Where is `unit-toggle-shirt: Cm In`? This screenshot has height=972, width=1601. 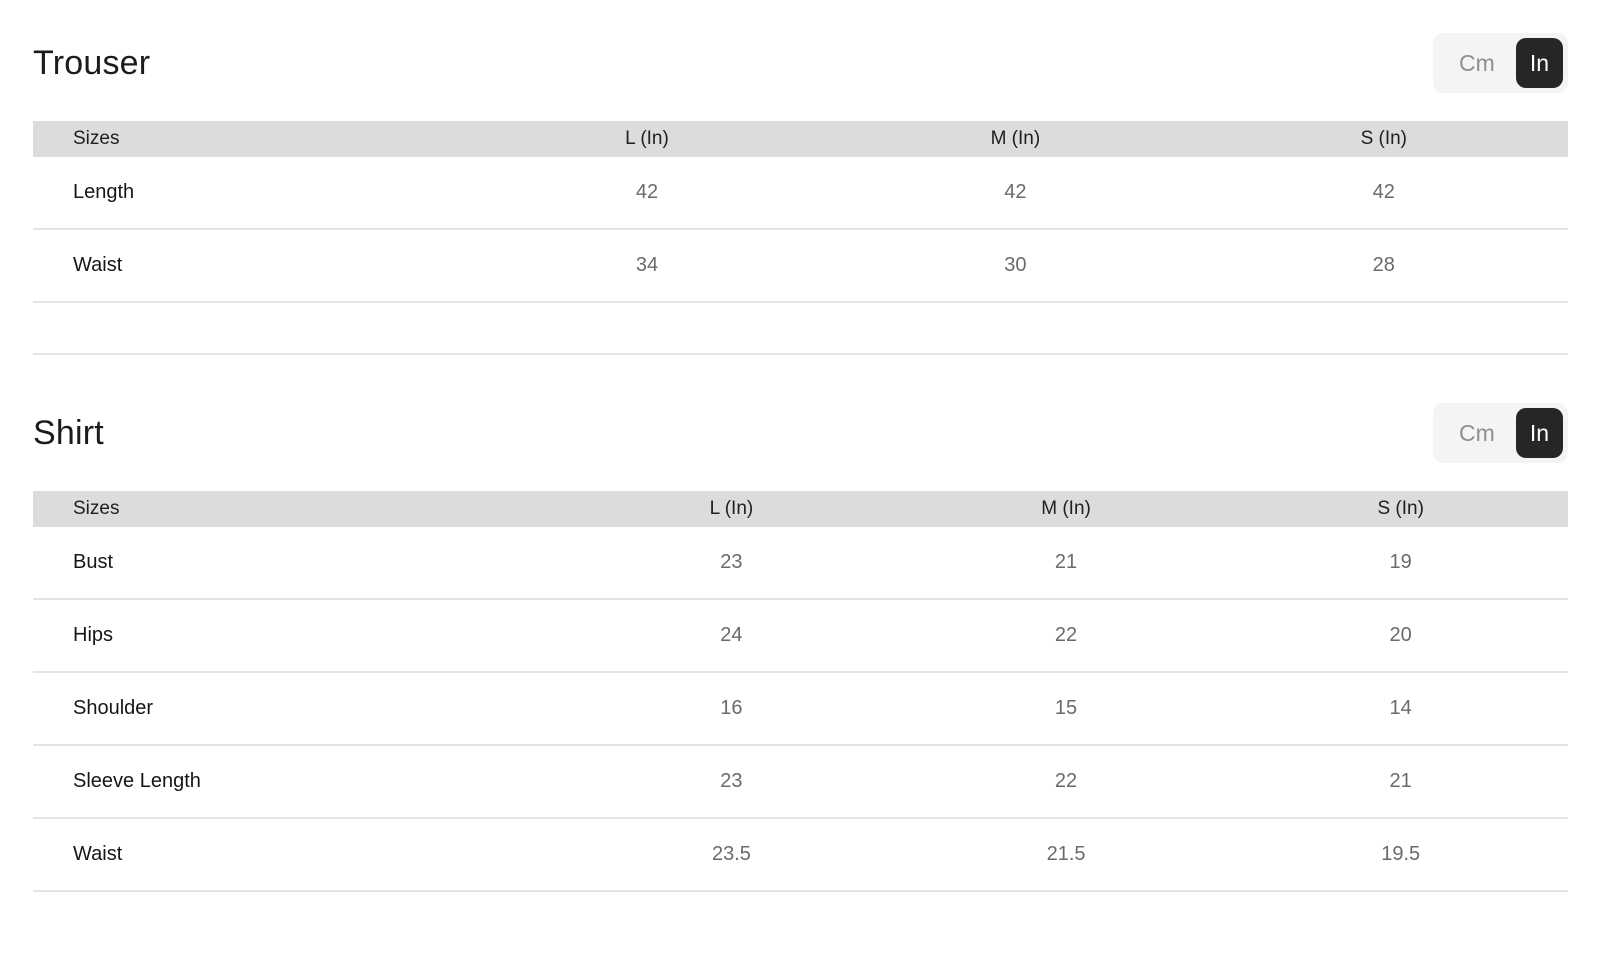 unit-toggle-shirt: Cm In is located at coordinates (1500, 433).